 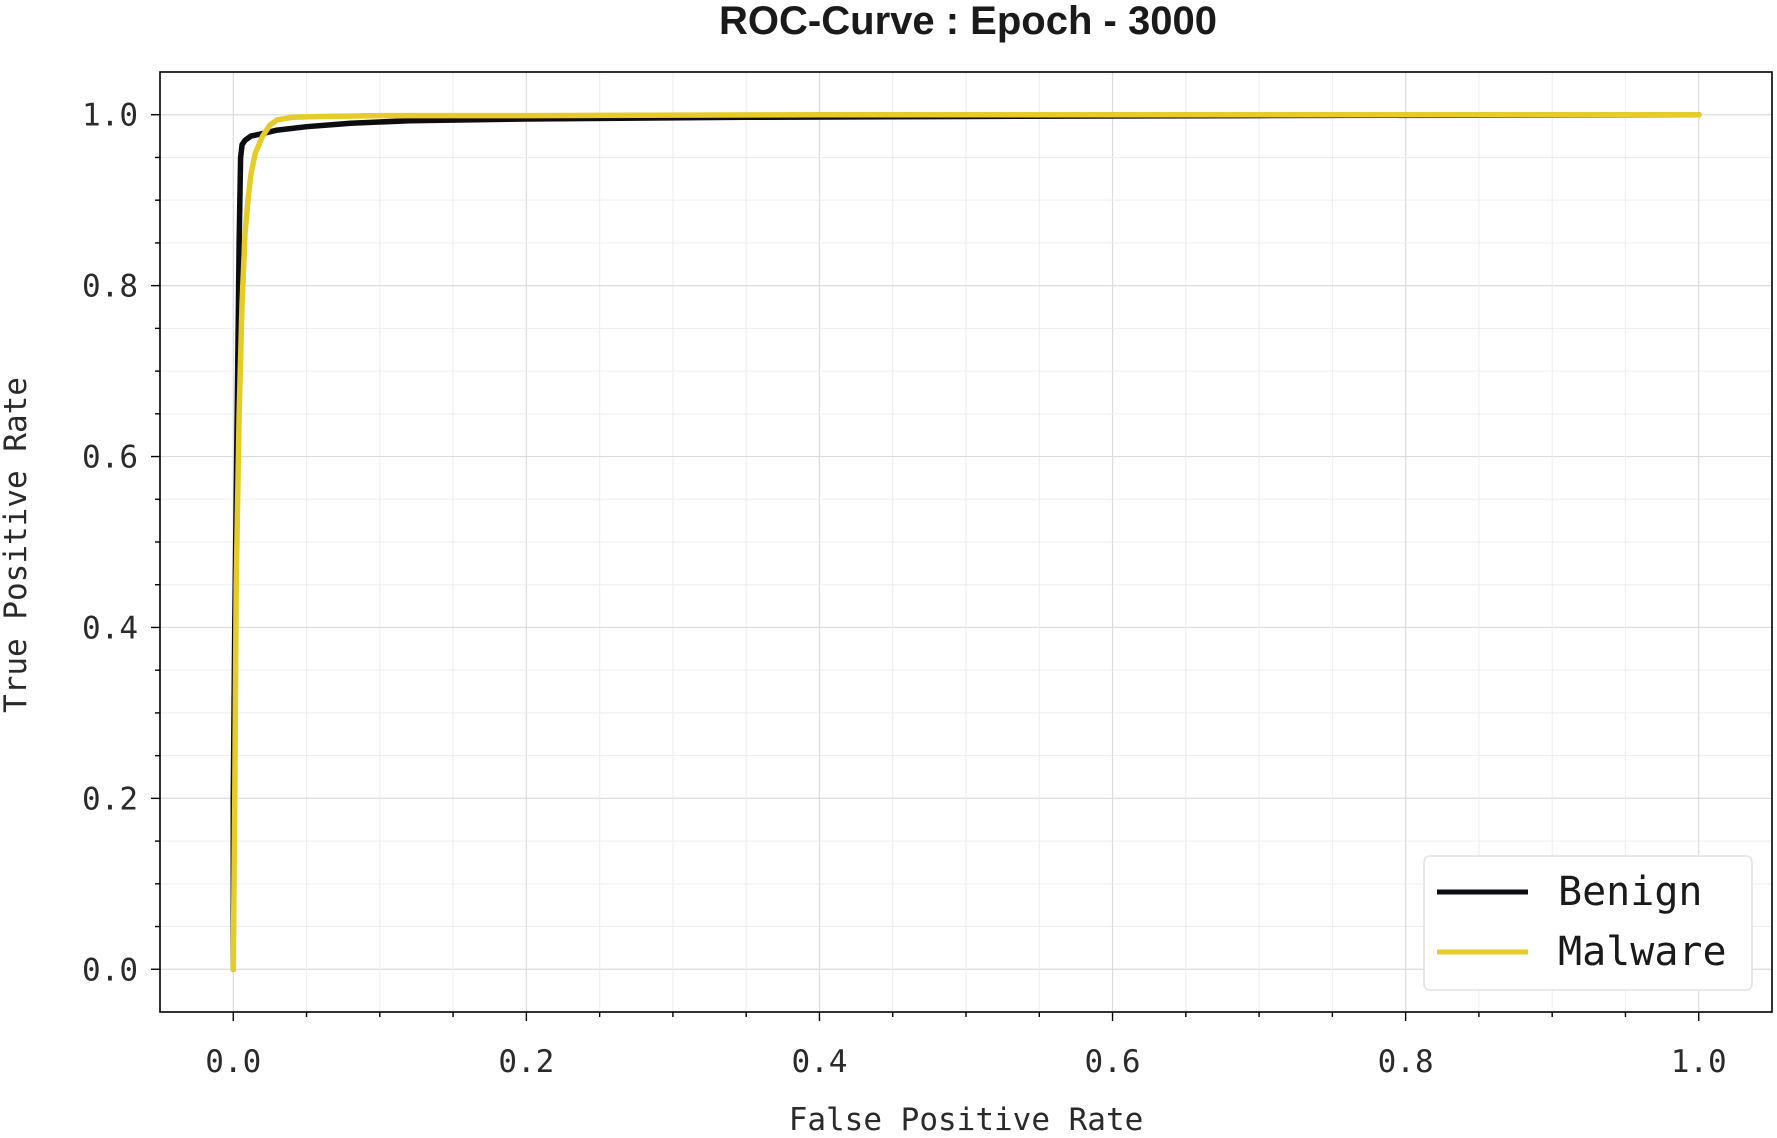 What do you see at coordinates (110, 799) in the screenshot?
I see `y-tick-label: 0.2` at bounding box center [110, 799].